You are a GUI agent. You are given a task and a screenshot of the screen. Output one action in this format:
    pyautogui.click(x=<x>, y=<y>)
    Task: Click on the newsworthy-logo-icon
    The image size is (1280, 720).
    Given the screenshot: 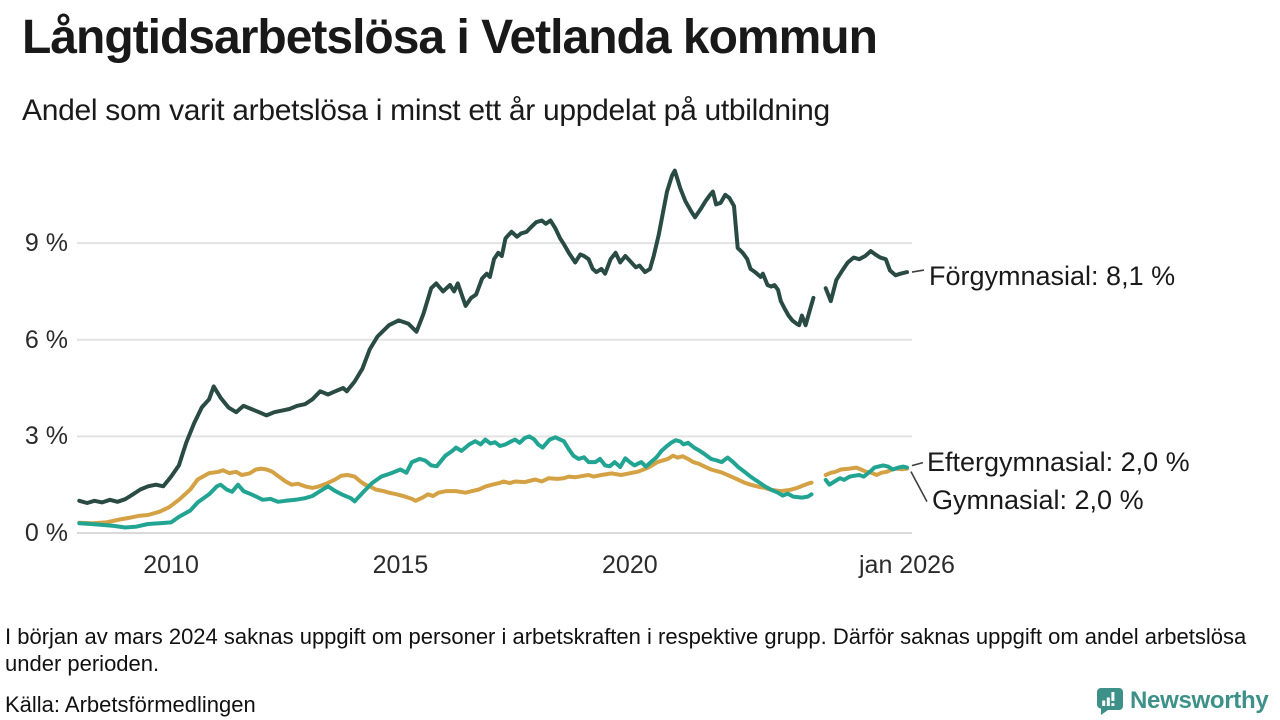 What is the action you would take?
    pyautogui.click(x=1110, y=701)
    